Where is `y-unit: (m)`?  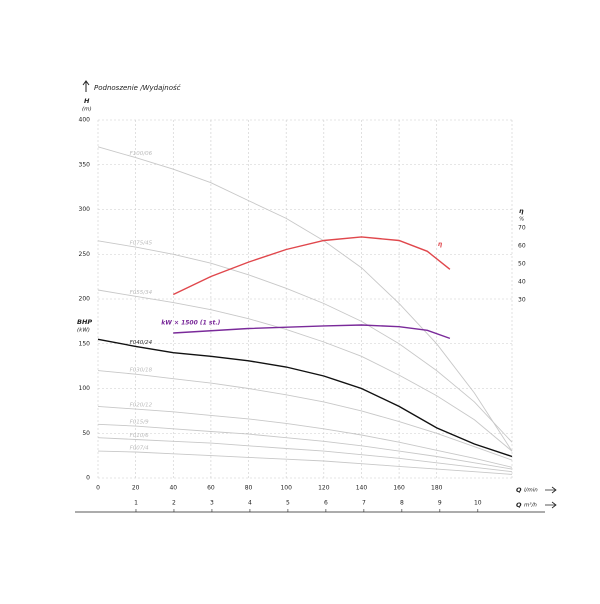 y-unit: (m) is located at coordinates (87, 110).